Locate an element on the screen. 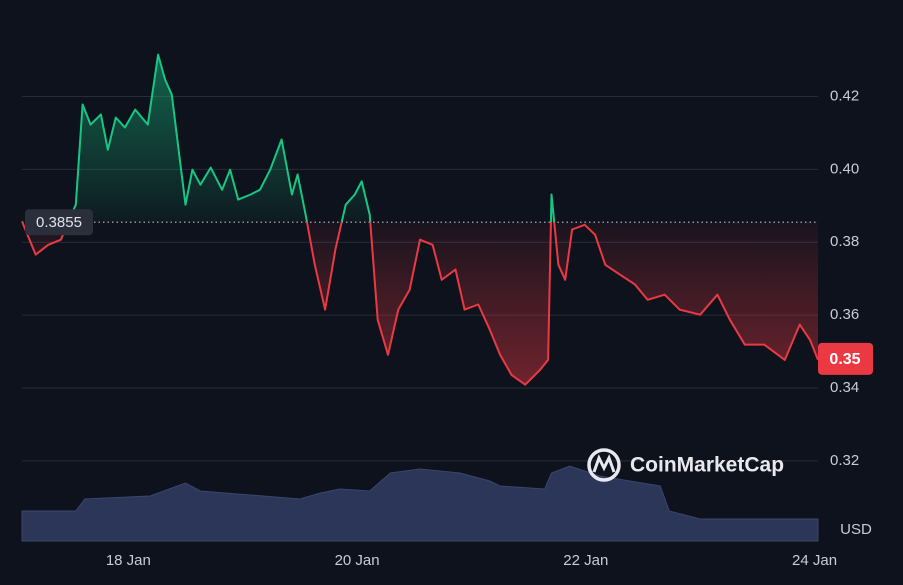 This screenshot has width=903, height=585. watermark: CoinMarketCap is located at coordinates (685, 465).